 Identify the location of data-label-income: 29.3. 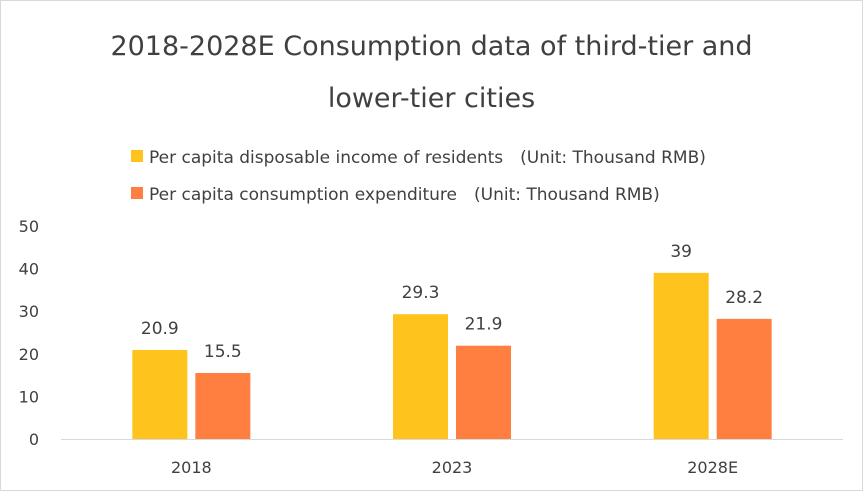
(421, 293).